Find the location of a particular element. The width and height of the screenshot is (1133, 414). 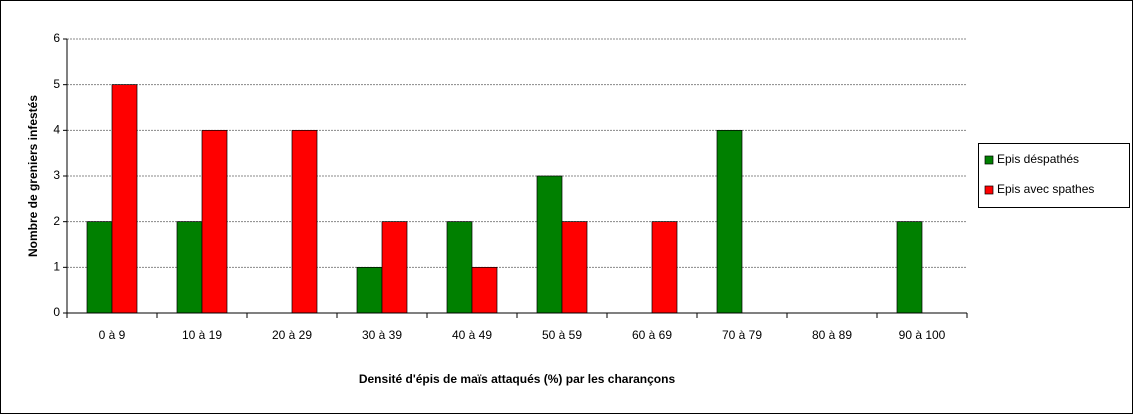

y-tick-label: 4 is located at coordinates (56, 130).